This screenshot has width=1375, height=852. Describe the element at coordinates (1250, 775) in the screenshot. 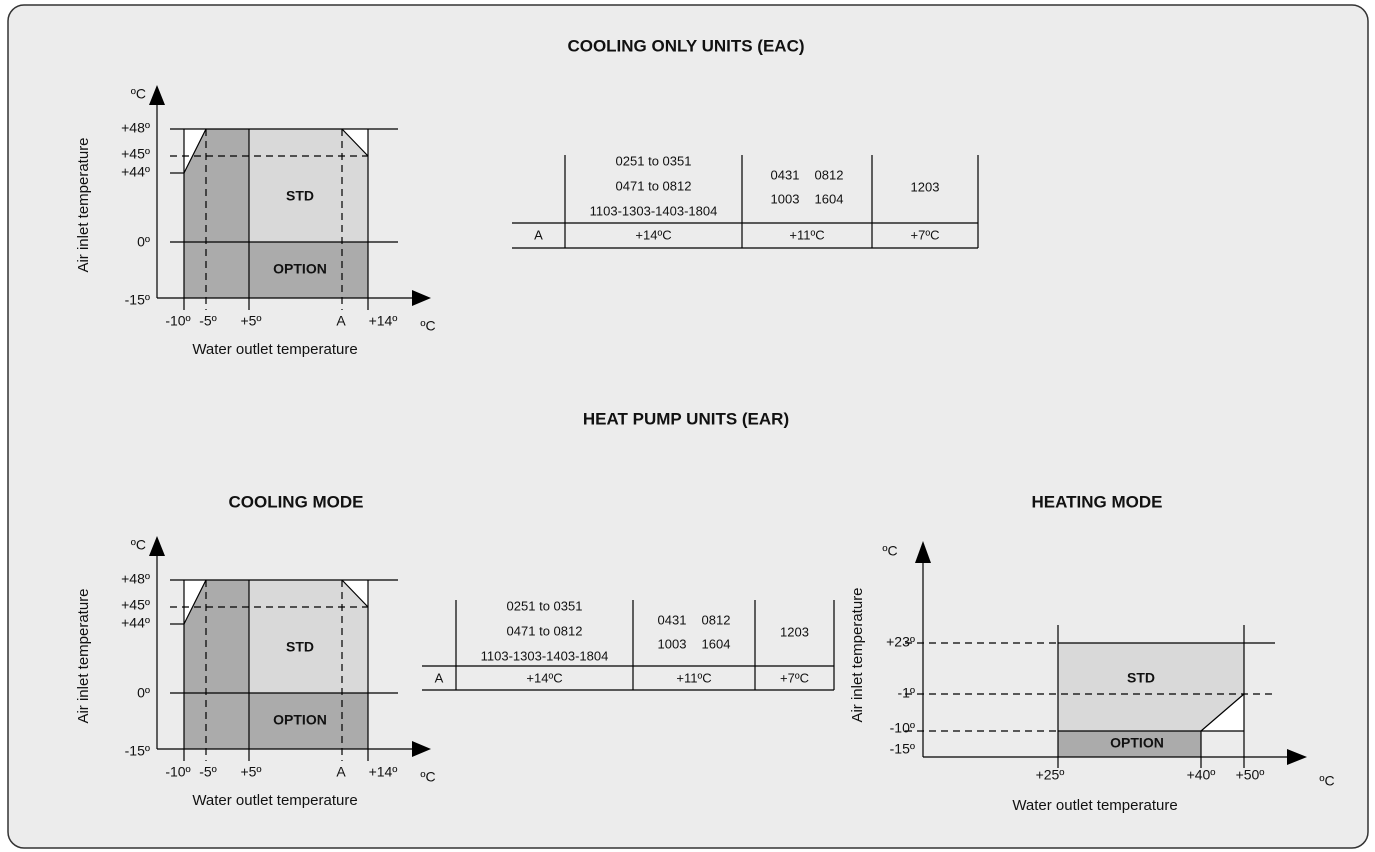

I see `x-tick-label: +50º` at that location.